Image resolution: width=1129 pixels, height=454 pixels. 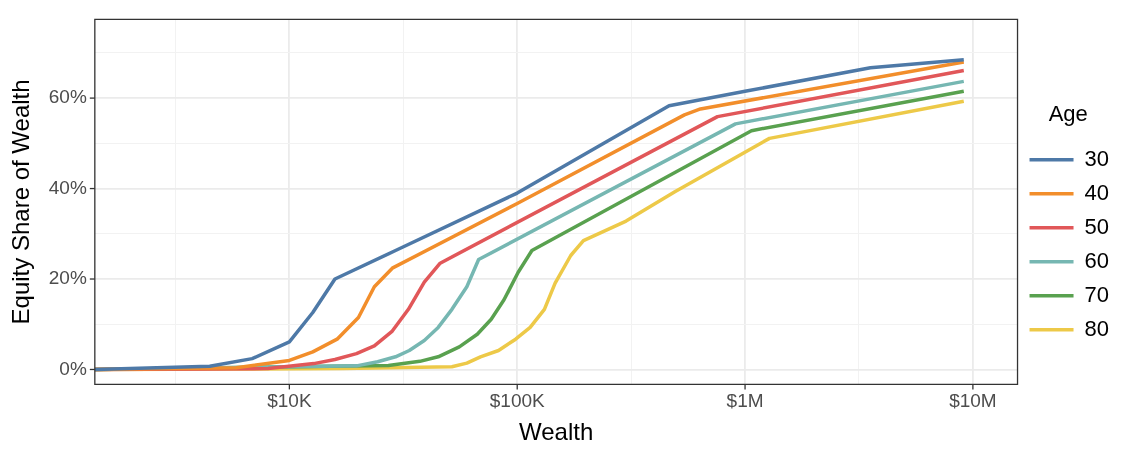 What do you see at coordinates (1097, 158) in the screenshot?
I see `legend-label: 30` at bounding box center [1097, 158].